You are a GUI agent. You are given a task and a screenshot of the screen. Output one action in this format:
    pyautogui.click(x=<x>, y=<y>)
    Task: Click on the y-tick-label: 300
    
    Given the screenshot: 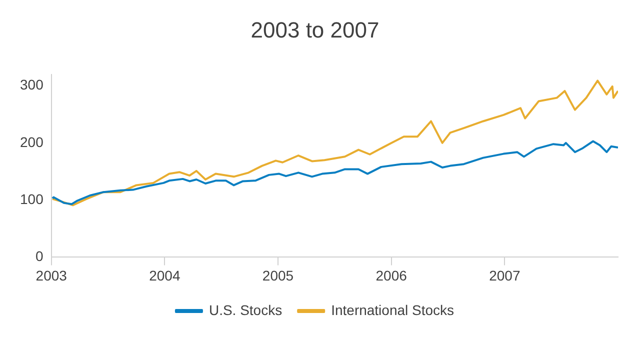 What is the action you would take?
    pyautogui.click(x=32, y=84)
    